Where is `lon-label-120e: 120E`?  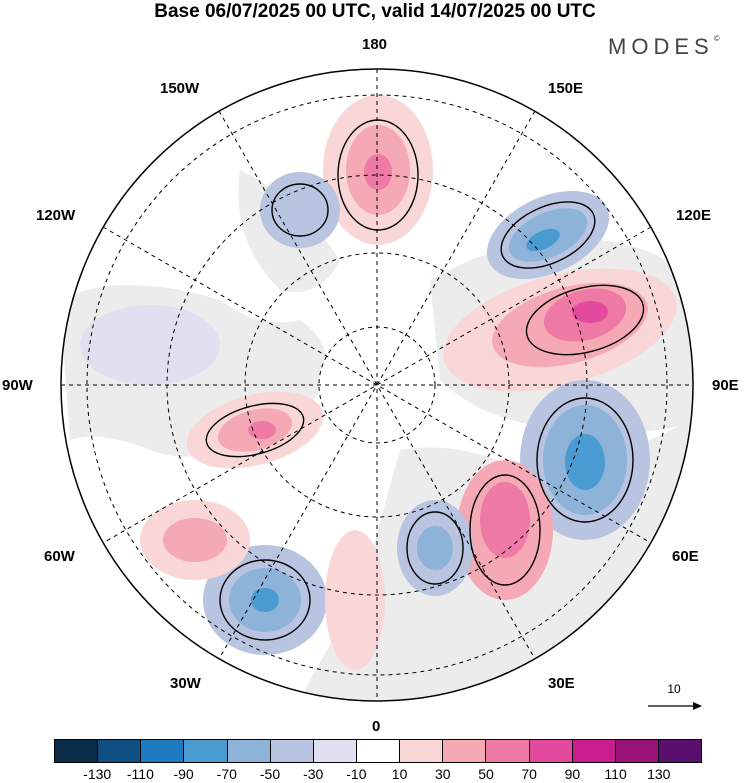
lon-label-120e: 120E is located at coordinates (694, 215).